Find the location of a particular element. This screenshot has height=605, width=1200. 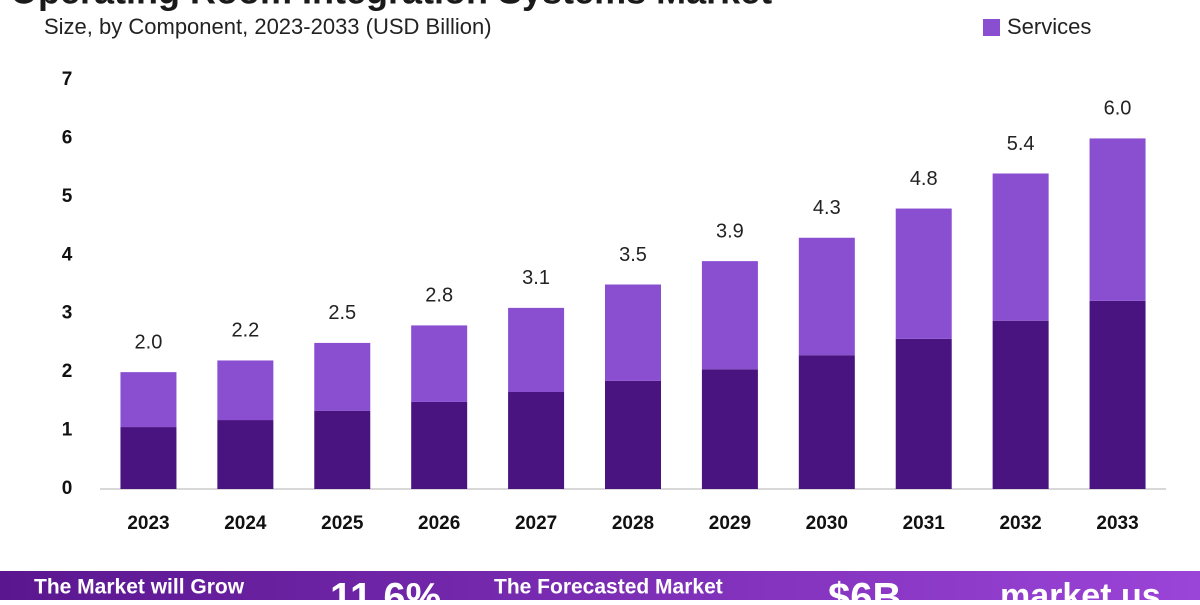

x-tick-label: 2030 is located at coordinates (827, 523).